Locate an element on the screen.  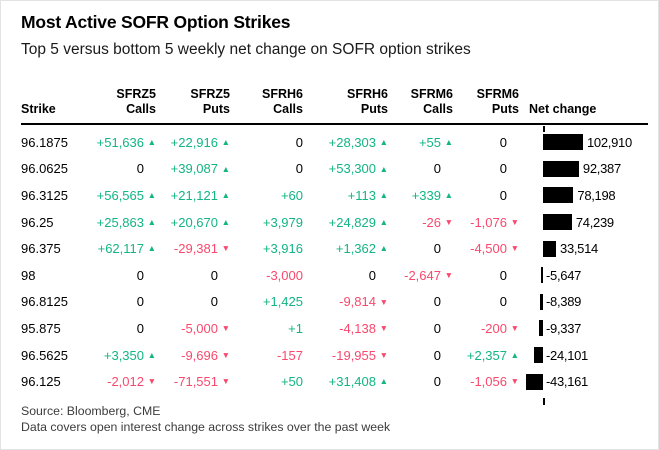
value-cell-sfrh6_puts: -9,814 ▼ is located at coordinates (363, 302).